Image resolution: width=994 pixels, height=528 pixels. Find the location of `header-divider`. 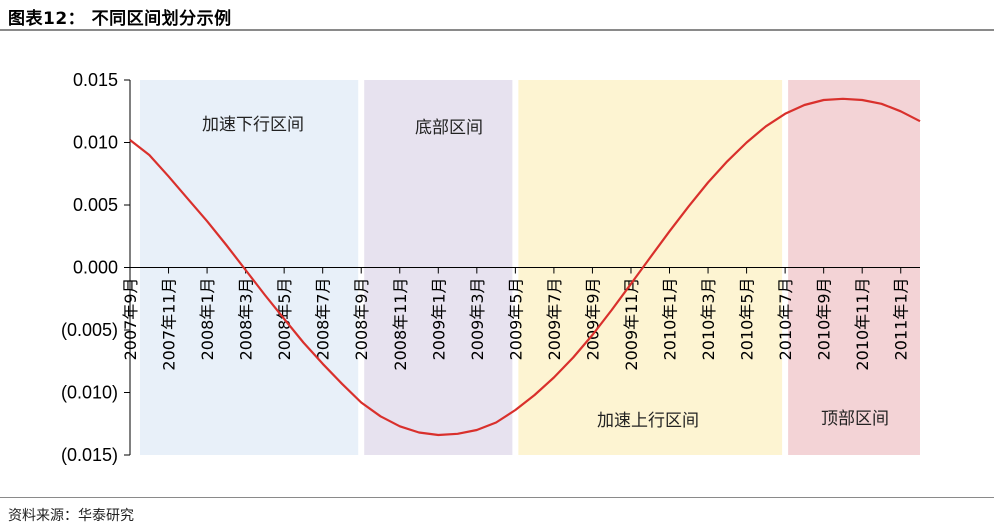

header-divider is located at coordinates (497, 30).